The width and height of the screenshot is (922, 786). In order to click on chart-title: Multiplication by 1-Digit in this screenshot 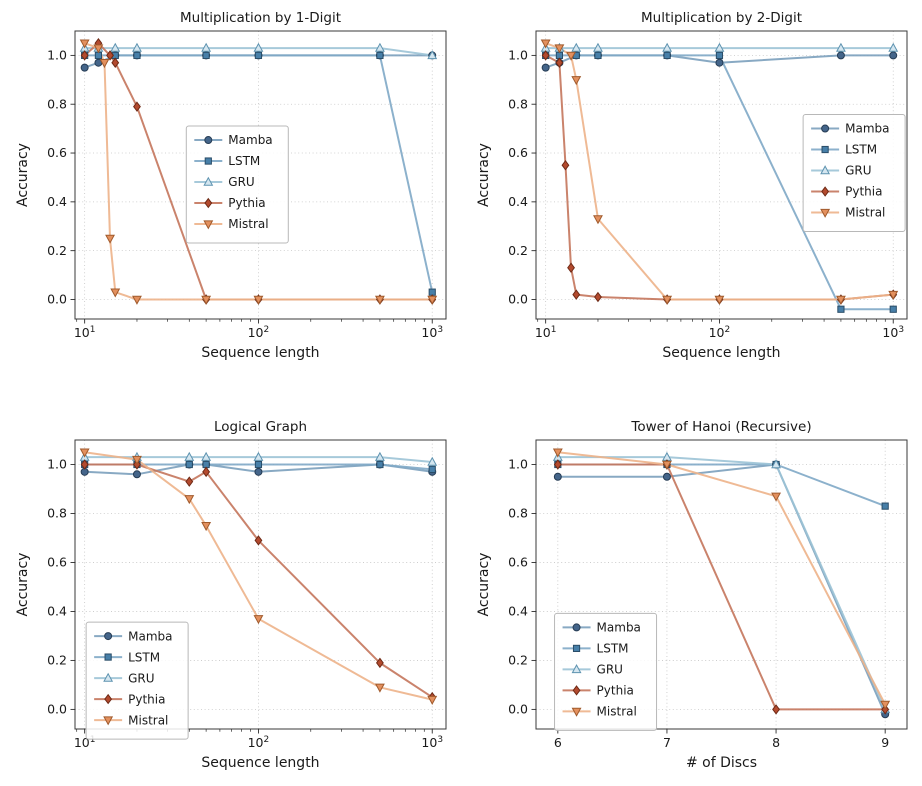, I will do `click(260, 18)`.